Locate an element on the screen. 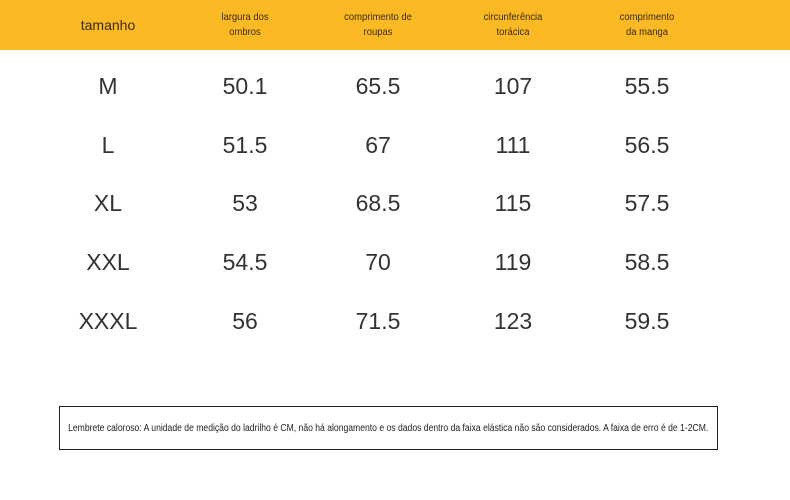 This screenshot has width=790, height=500. table-row: XXXL 56 71.5 123 59.5 is located at coordinates (395, 321).